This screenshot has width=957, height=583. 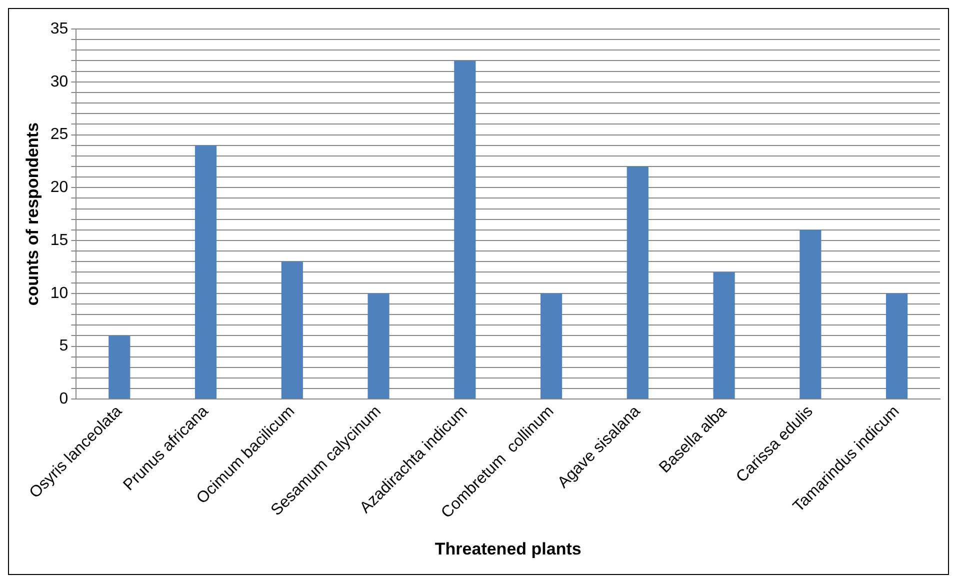 What do you see at coordinates (59, 29) in the screenshot?
I see `y-tick-label: 35` at bounding box center [59, 29].